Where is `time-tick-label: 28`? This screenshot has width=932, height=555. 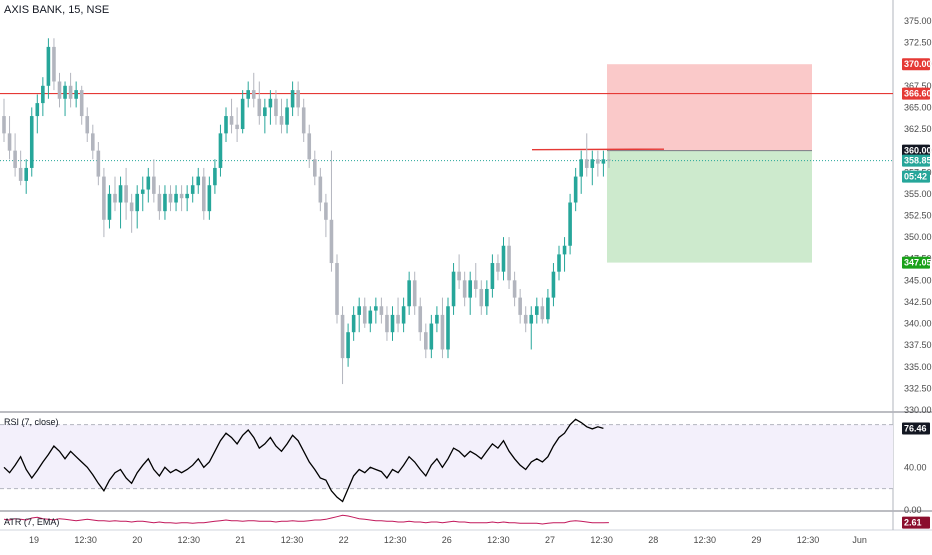 time-tick-label: 28 is located at coordinates (653, 540).